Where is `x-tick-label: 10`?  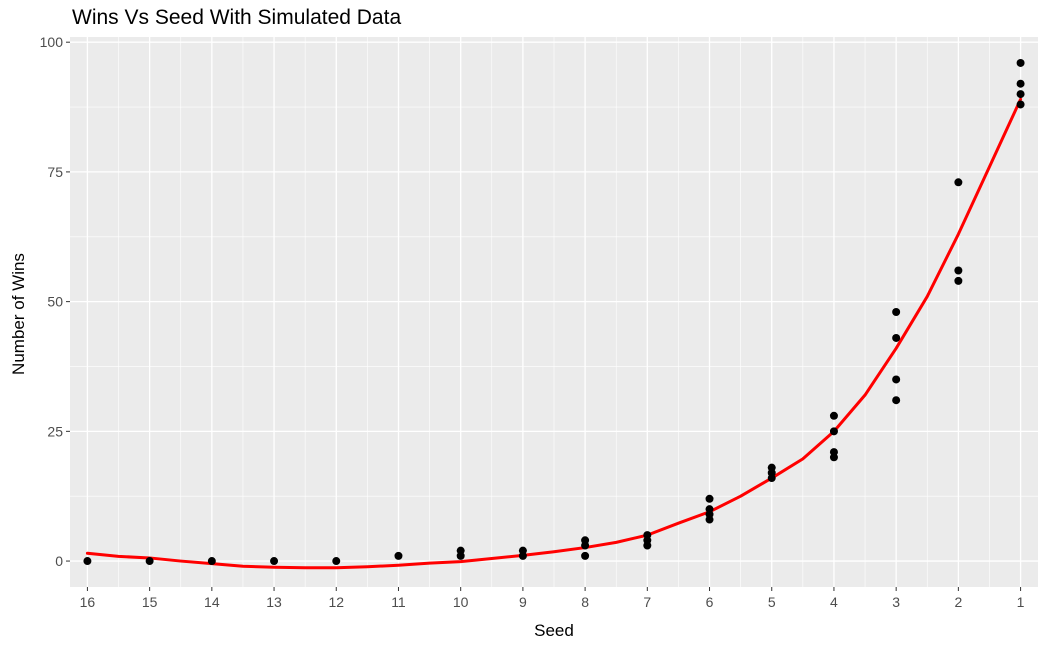 x-tick-label: 10 is located at coordinates (461, 602).